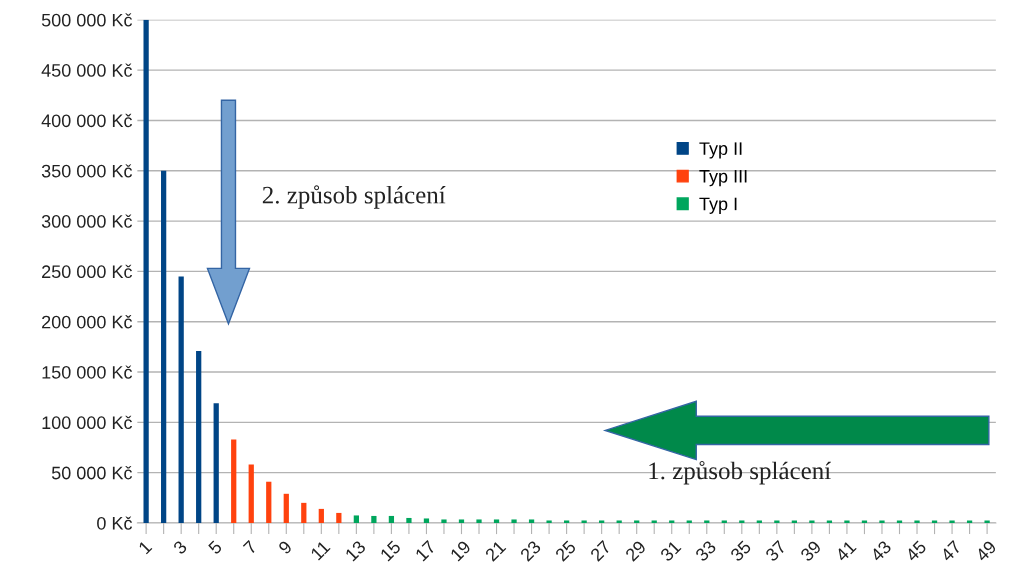 Image resolution: width=1010 pixels, height=566 pixels. Describe the element at coordinates (880, 551) in the screenshot. I see `x-tick-label: 43` at that location.